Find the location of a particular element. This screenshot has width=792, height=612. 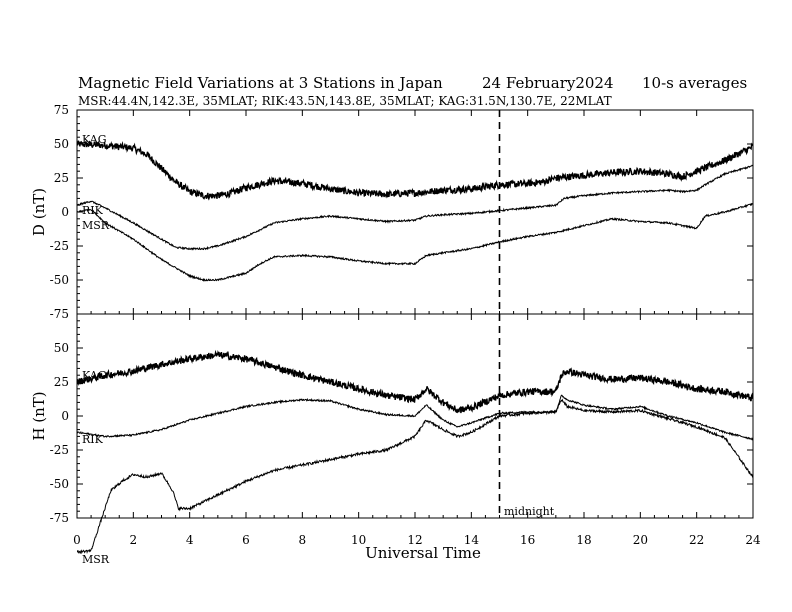

h-series-label-msr: MSR is located at coordinates (96, 559).